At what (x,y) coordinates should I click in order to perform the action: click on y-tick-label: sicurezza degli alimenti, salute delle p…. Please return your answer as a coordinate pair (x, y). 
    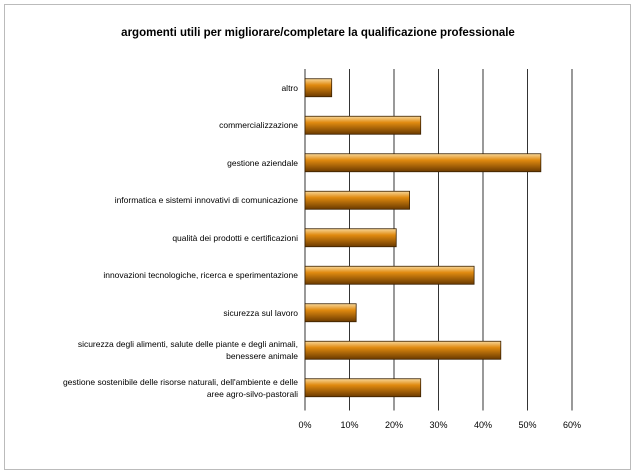
    Looking at the image, I should click on (187, 350).